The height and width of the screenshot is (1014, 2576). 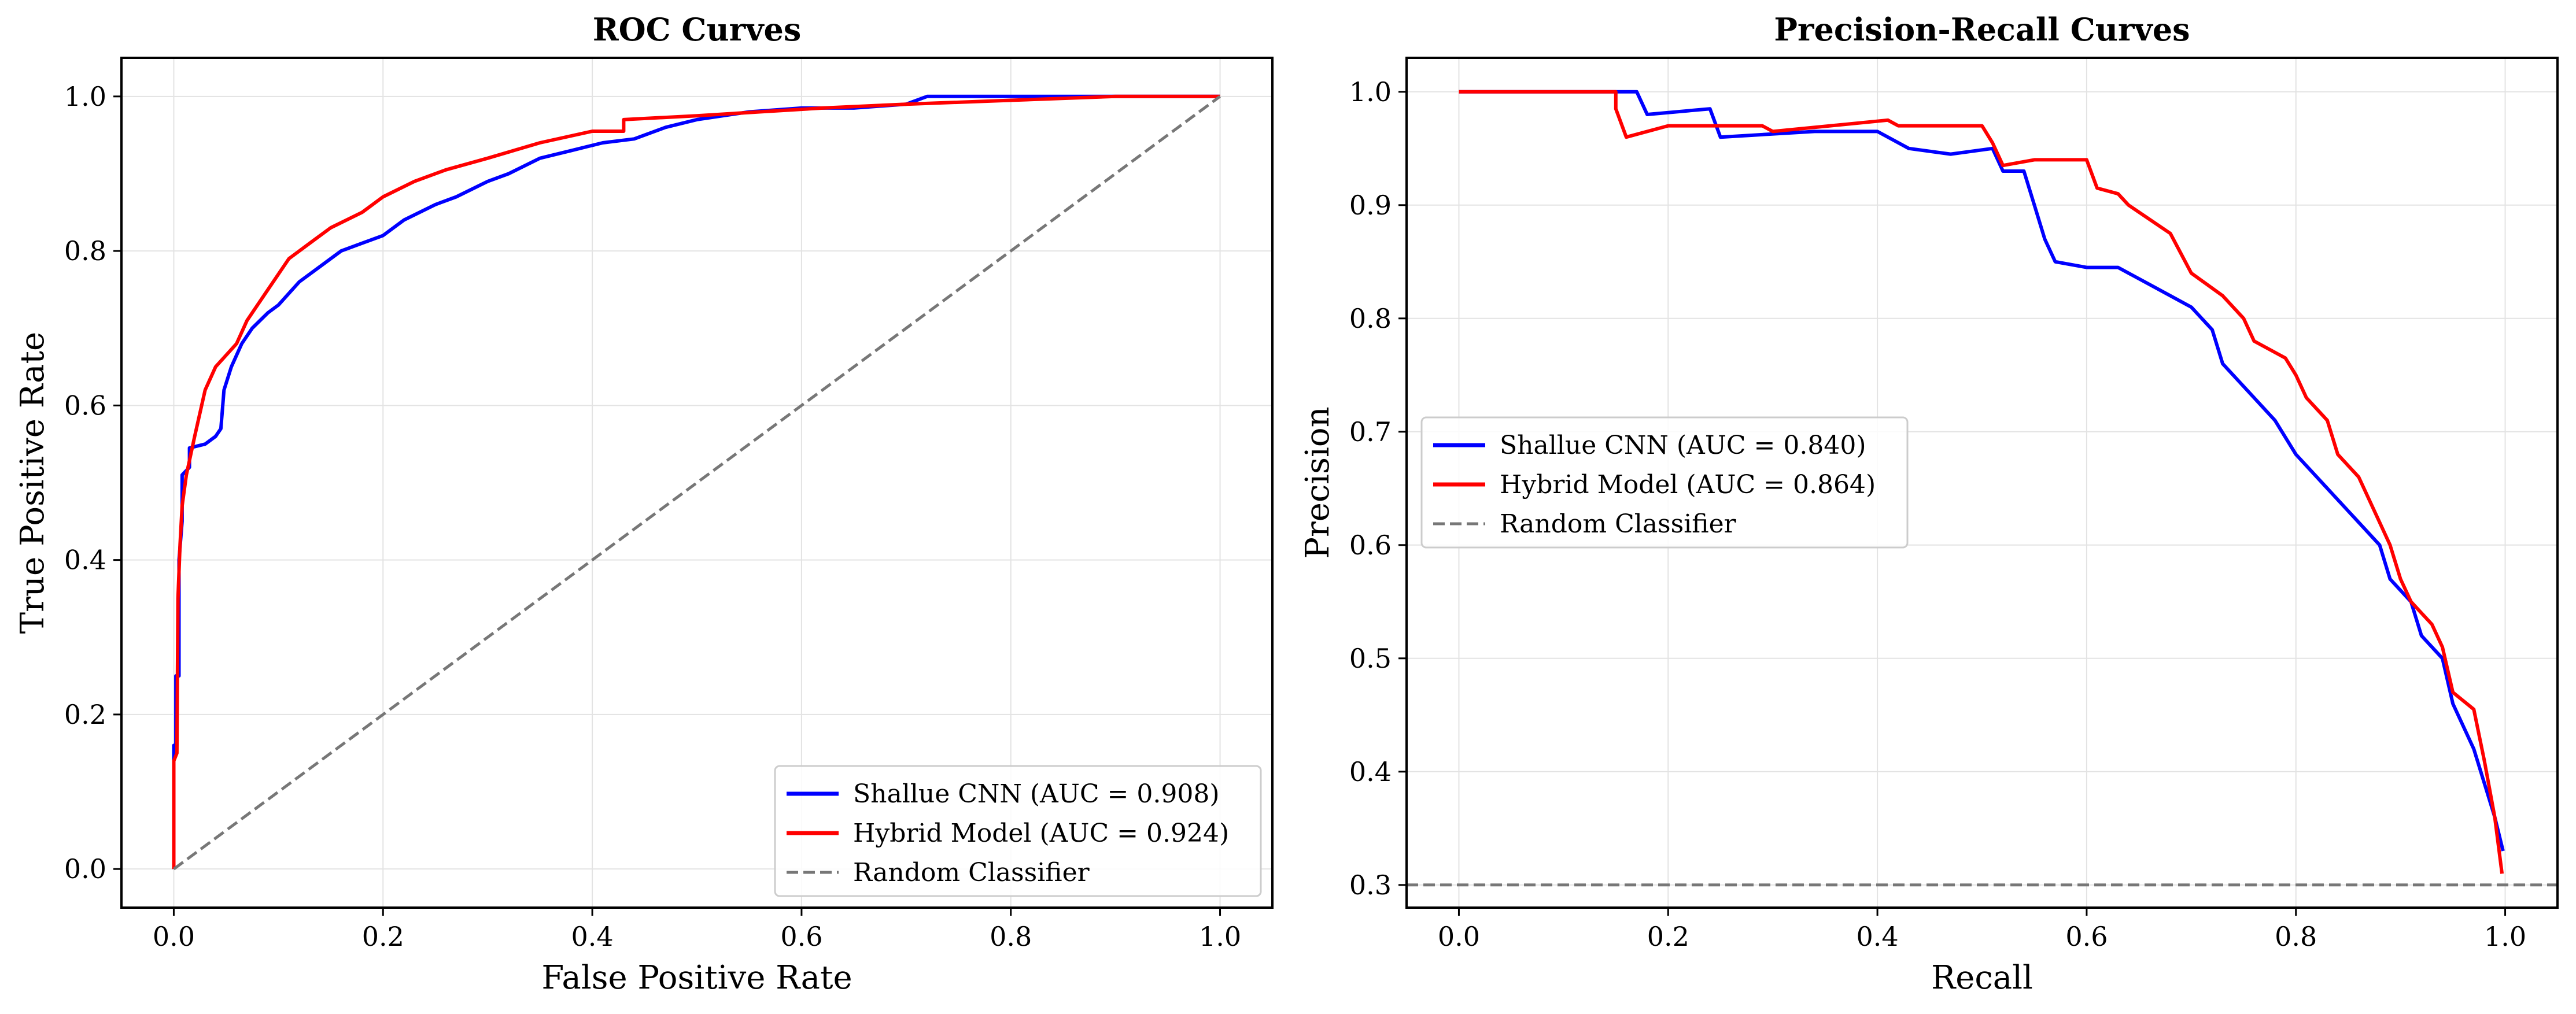 I want to click on chart-title: ROC Curves, so click(x=697, y=29).